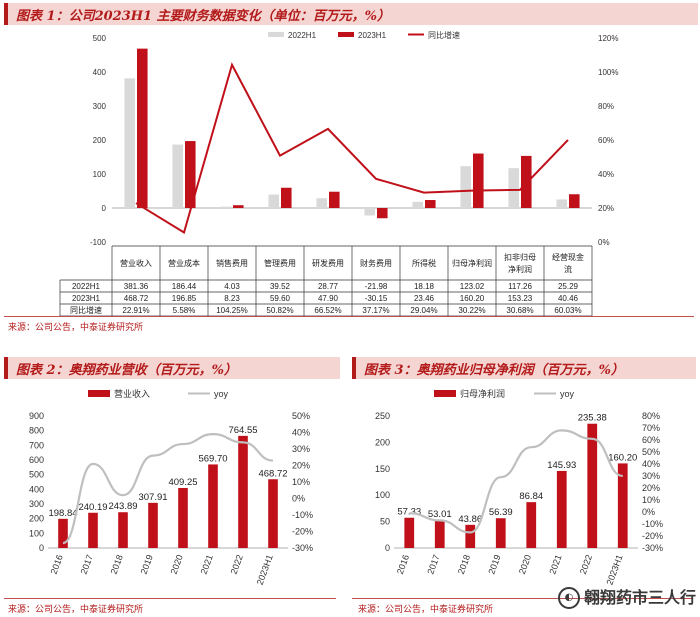  Describe the element at coordinates (203, 16) in the screenshot. I see `fig1-title: 图表 1：公司2023H1 主要财务数据变化（单位：百万元，%）` at that location.